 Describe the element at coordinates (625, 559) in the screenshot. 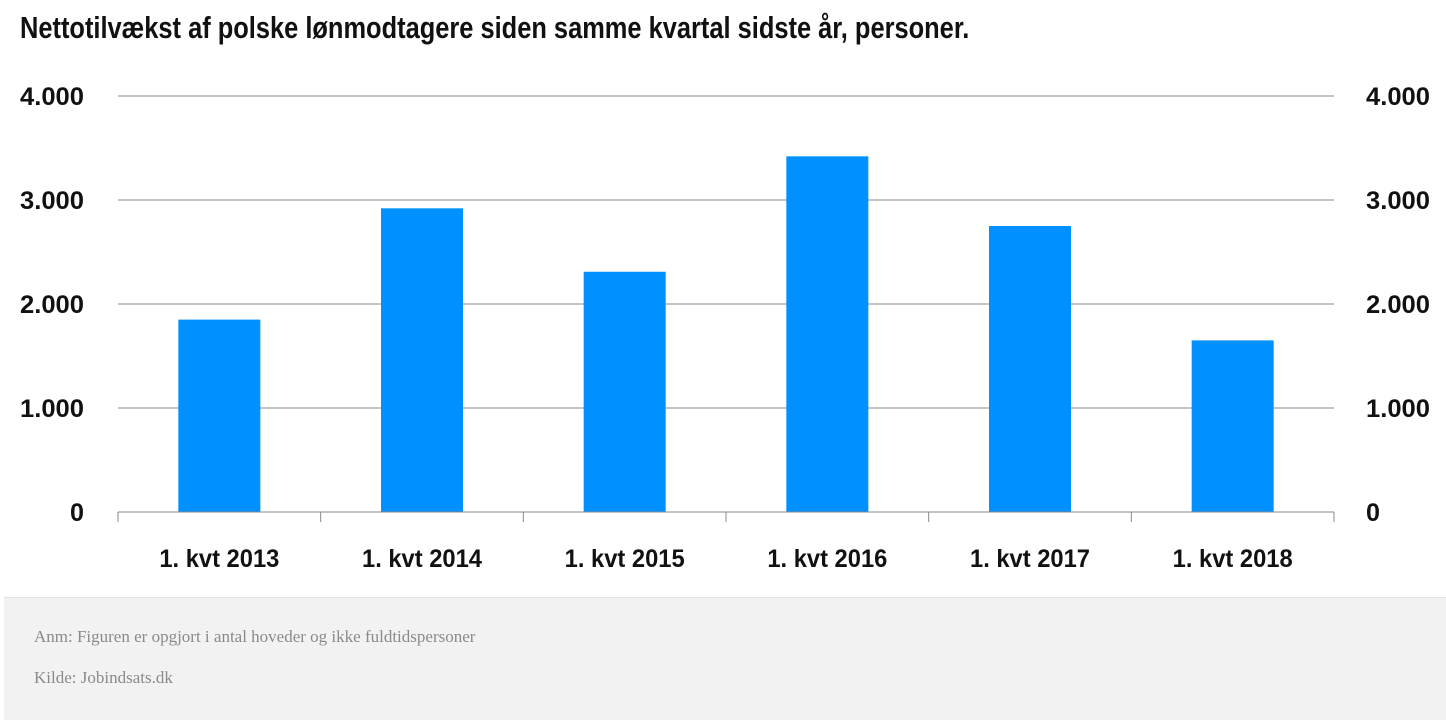

I see `x-tick-label: 1. kvt 2015` at that location.